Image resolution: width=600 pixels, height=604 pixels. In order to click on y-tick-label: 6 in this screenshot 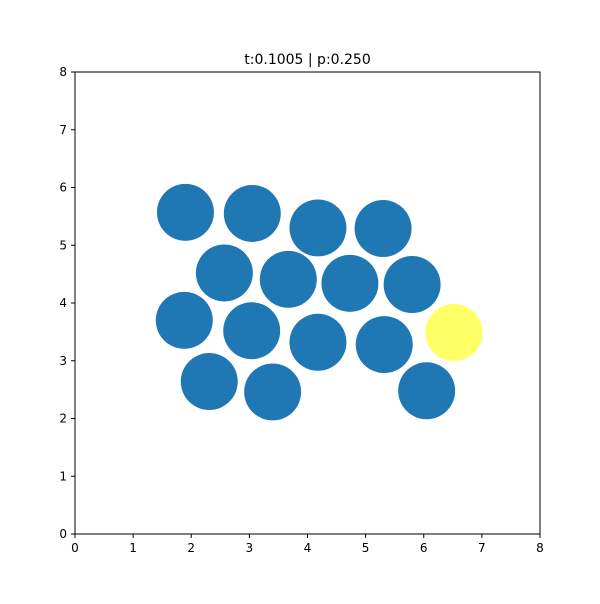, I will do `click(63, 188)`.